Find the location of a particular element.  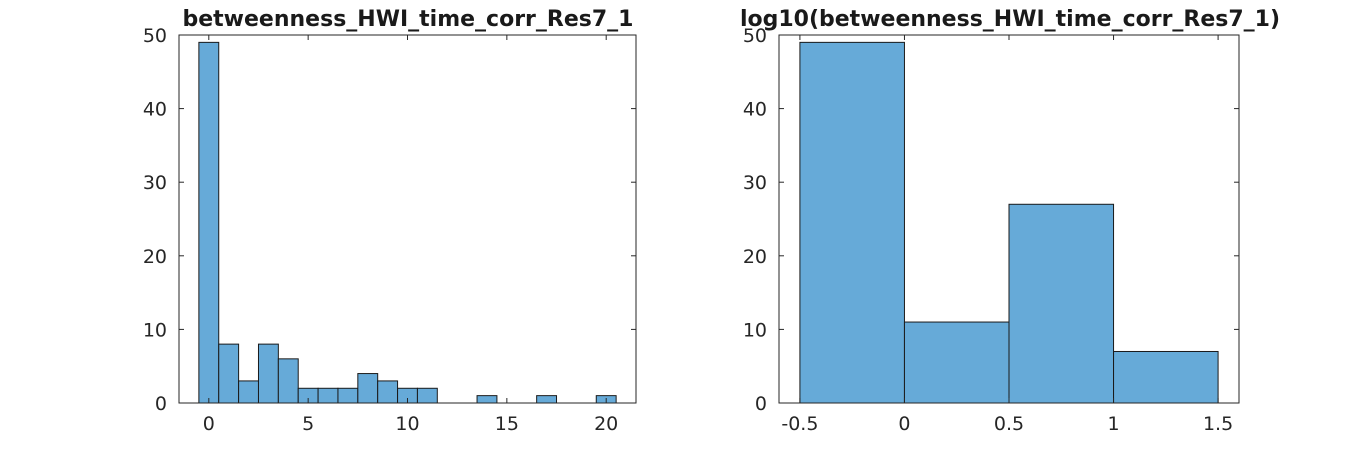

chart-title-left: betweenness_HWI_time_corr_Res7_1 is located at coordinates (408, 19).